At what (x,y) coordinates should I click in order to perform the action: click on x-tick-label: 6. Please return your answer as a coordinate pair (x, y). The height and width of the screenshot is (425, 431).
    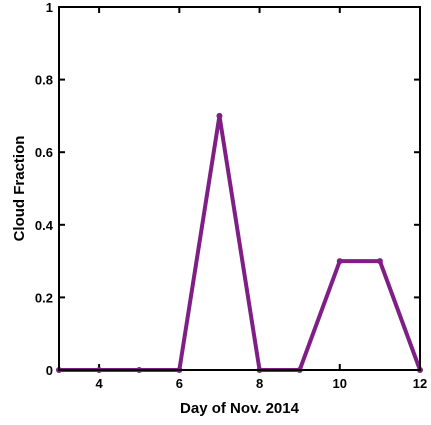
    Looking at the image, I should click on (179, 383).